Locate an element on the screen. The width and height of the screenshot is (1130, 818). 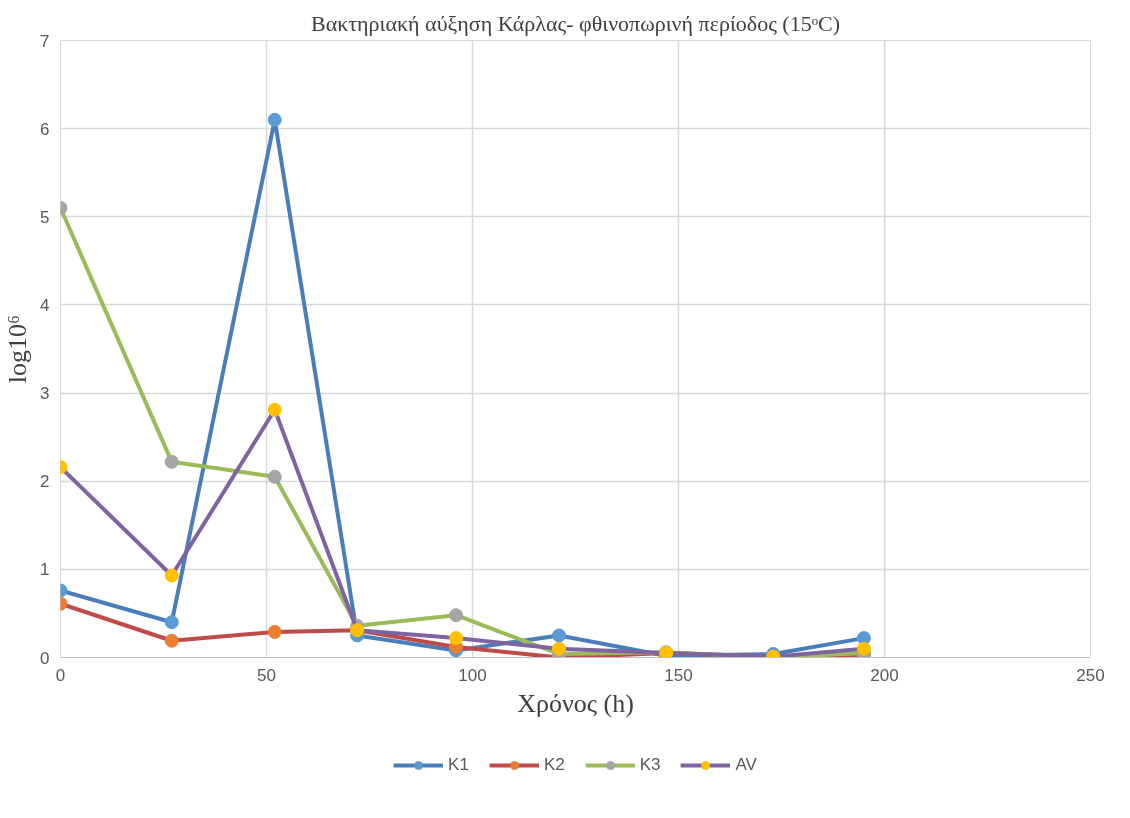
legend-label: K1 is located at coordinates (458, 765).